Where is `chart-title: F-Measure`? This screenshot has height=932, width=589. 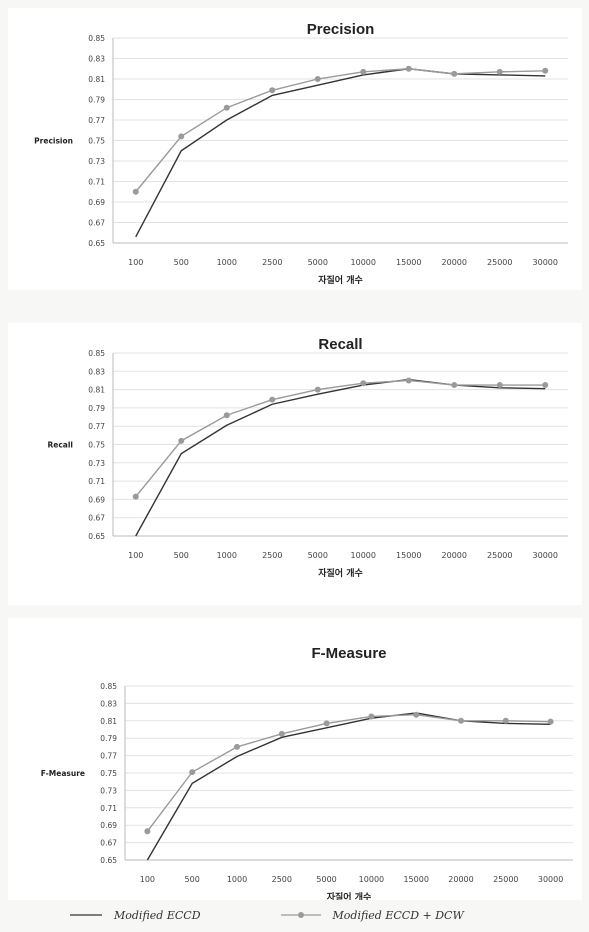 chart-title: F-Measure is located at coordinates (348, 653).